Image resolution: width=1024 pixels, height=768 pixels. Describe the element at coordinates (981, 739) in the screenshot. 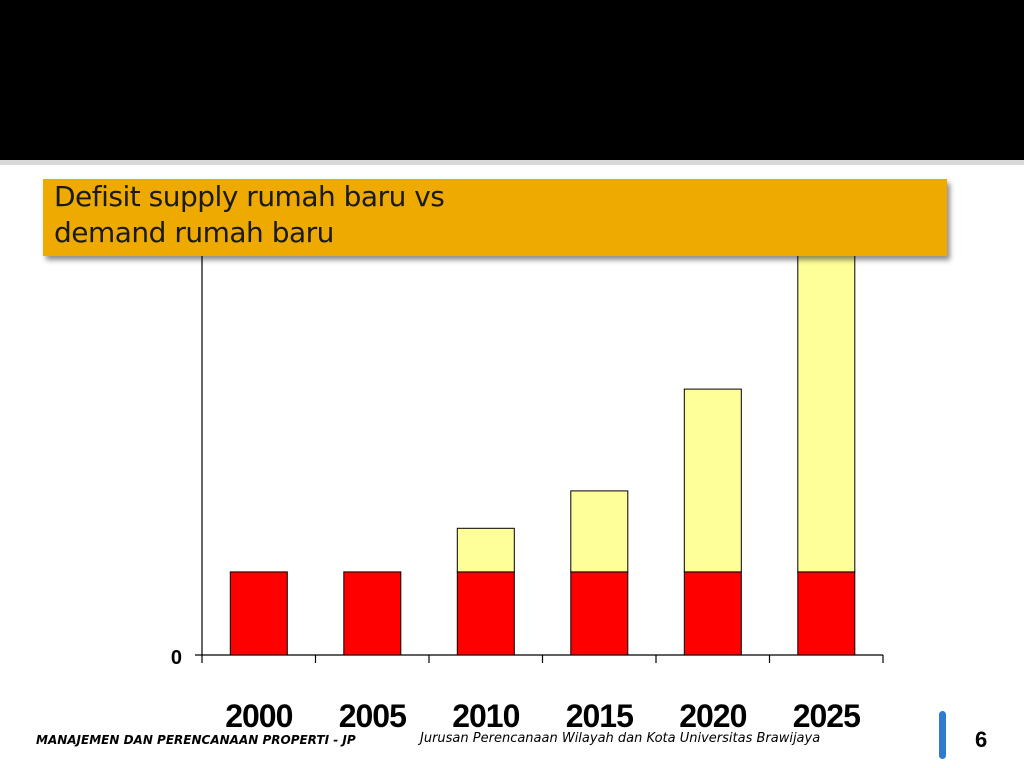

I see `page-number: 6` at that location.